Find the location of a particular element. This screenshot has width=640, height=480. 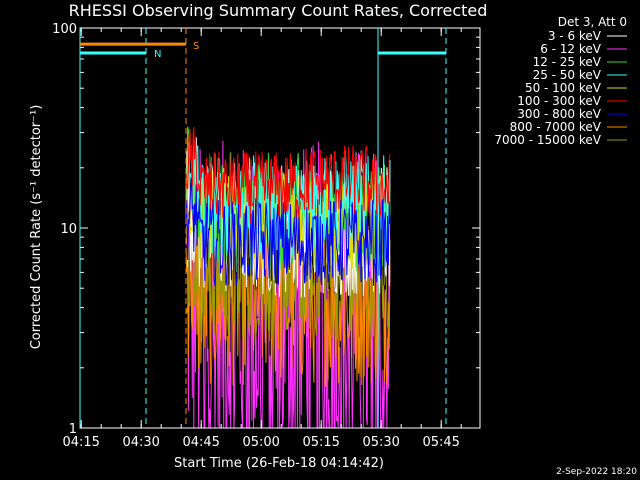

legend-label-2: 12 - 25 keV is located at coordinates (567, 62).